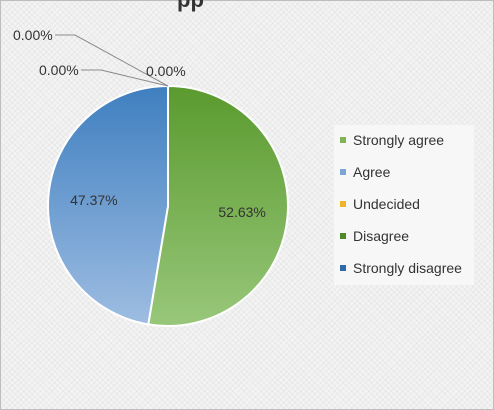 Image resolution: width=494 pixels, height=410 pixels. I want to click on legend-item-strongly-disagree: Strongly disagree, so click(401, 268).